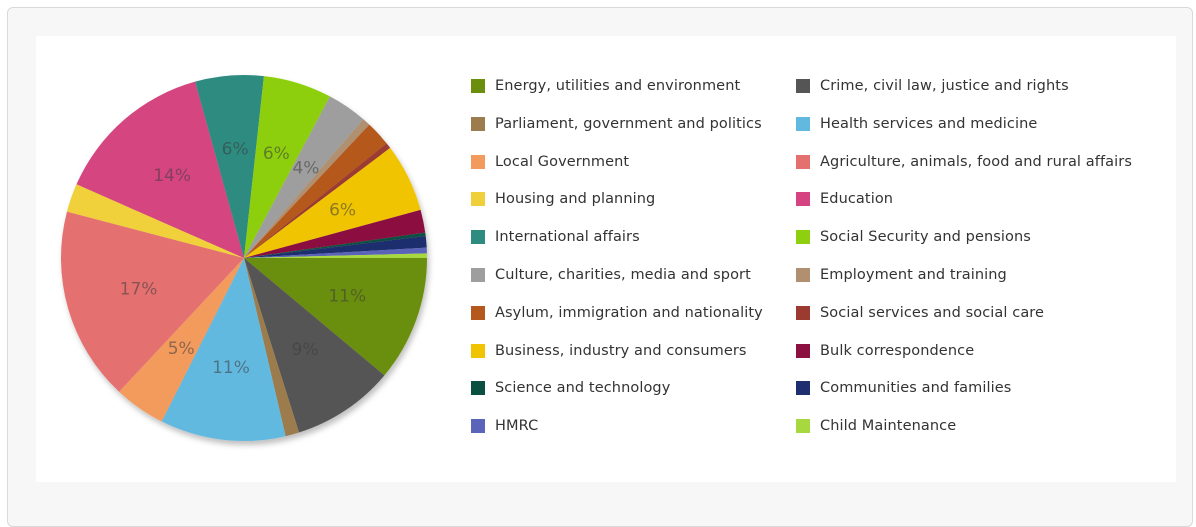  Describe the element at coordinates (567, 237) in the screenshot. I see `legend-label: International affairs` at that location.